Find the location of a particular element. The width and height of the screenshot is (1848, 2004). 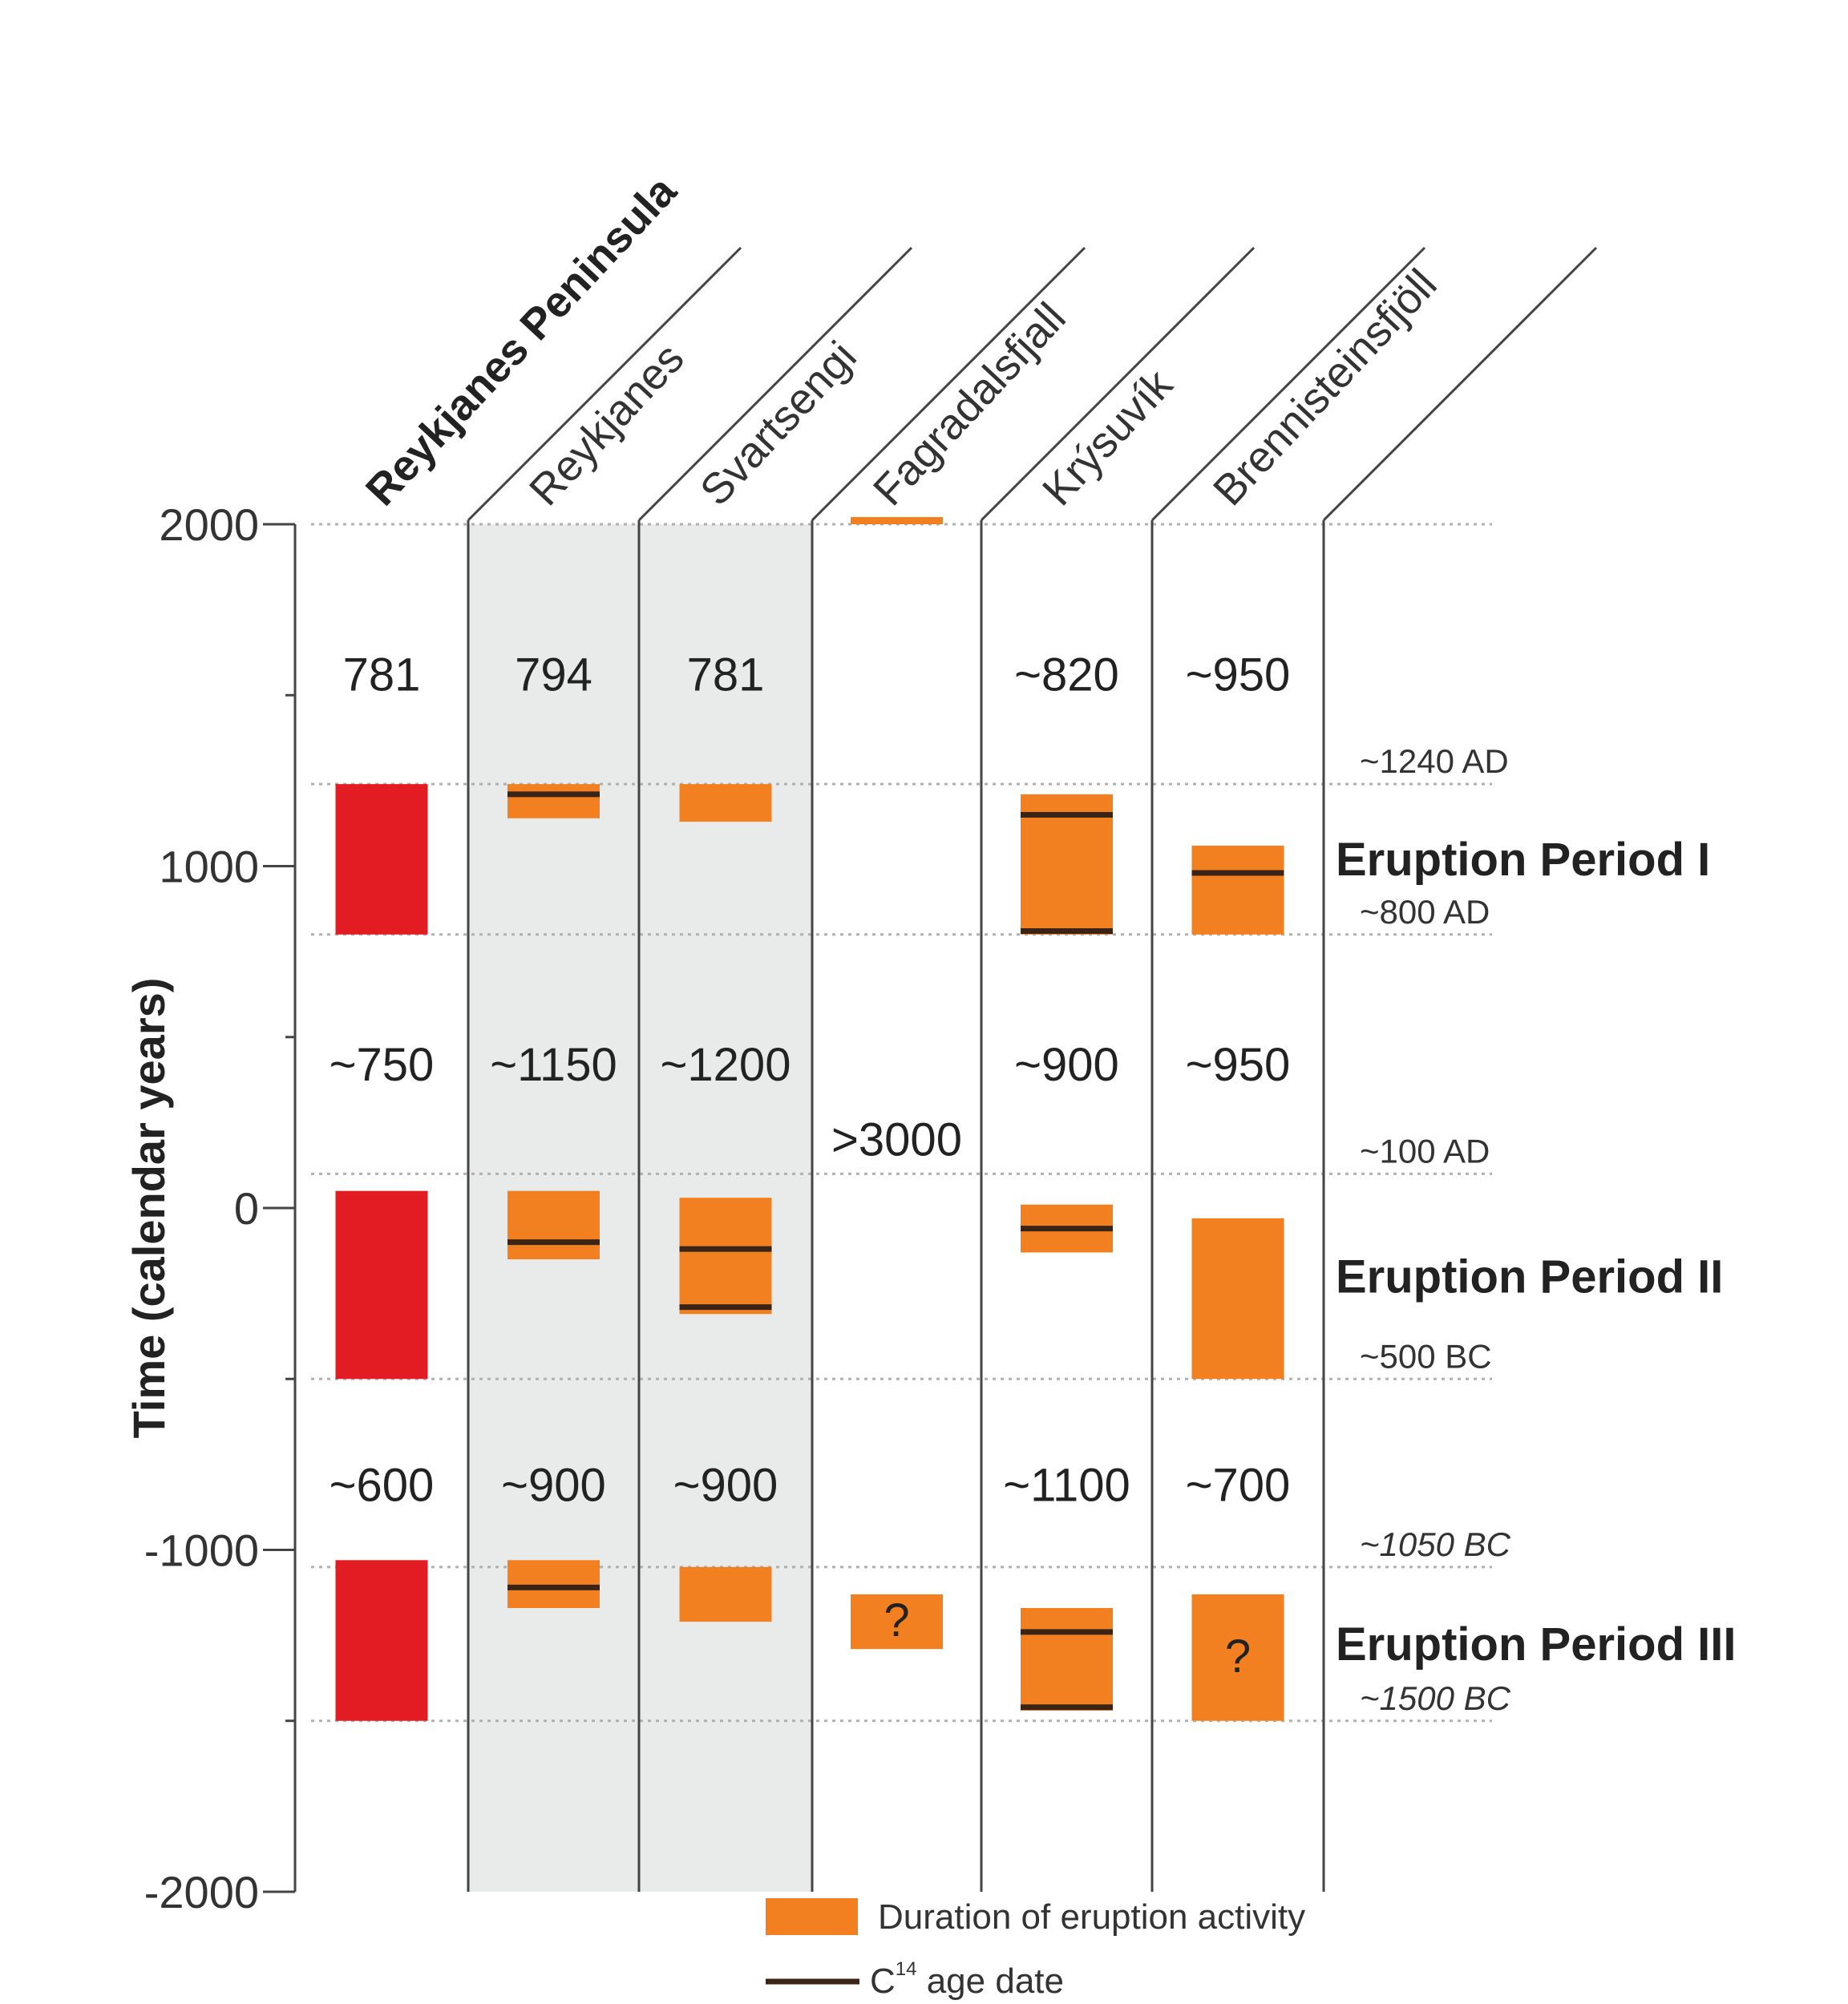

interval-label: ~600 is located at coordinates (382, 1485).